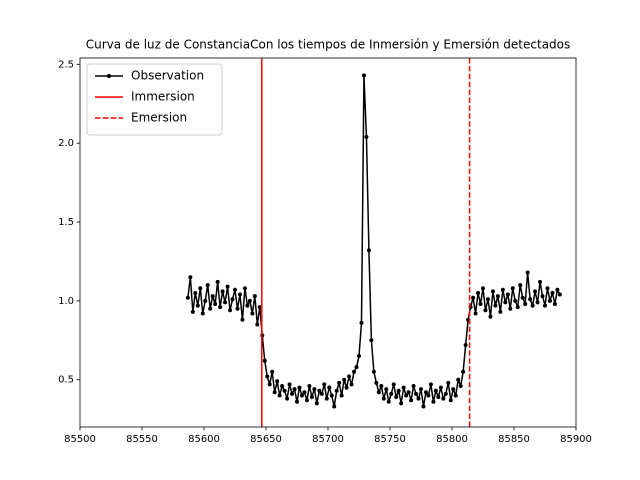 The image size is (640, 480). Describe the element at coordinates (66, 143) in the screenshot. I see `y-tick-label: 2.0` at that location.